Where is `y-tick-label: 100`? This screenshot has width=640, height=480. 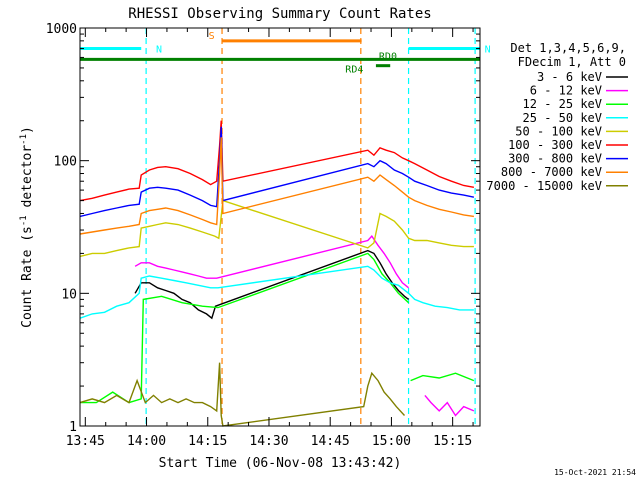
y-tick-label: 100 is located at coordinates (65, 162).